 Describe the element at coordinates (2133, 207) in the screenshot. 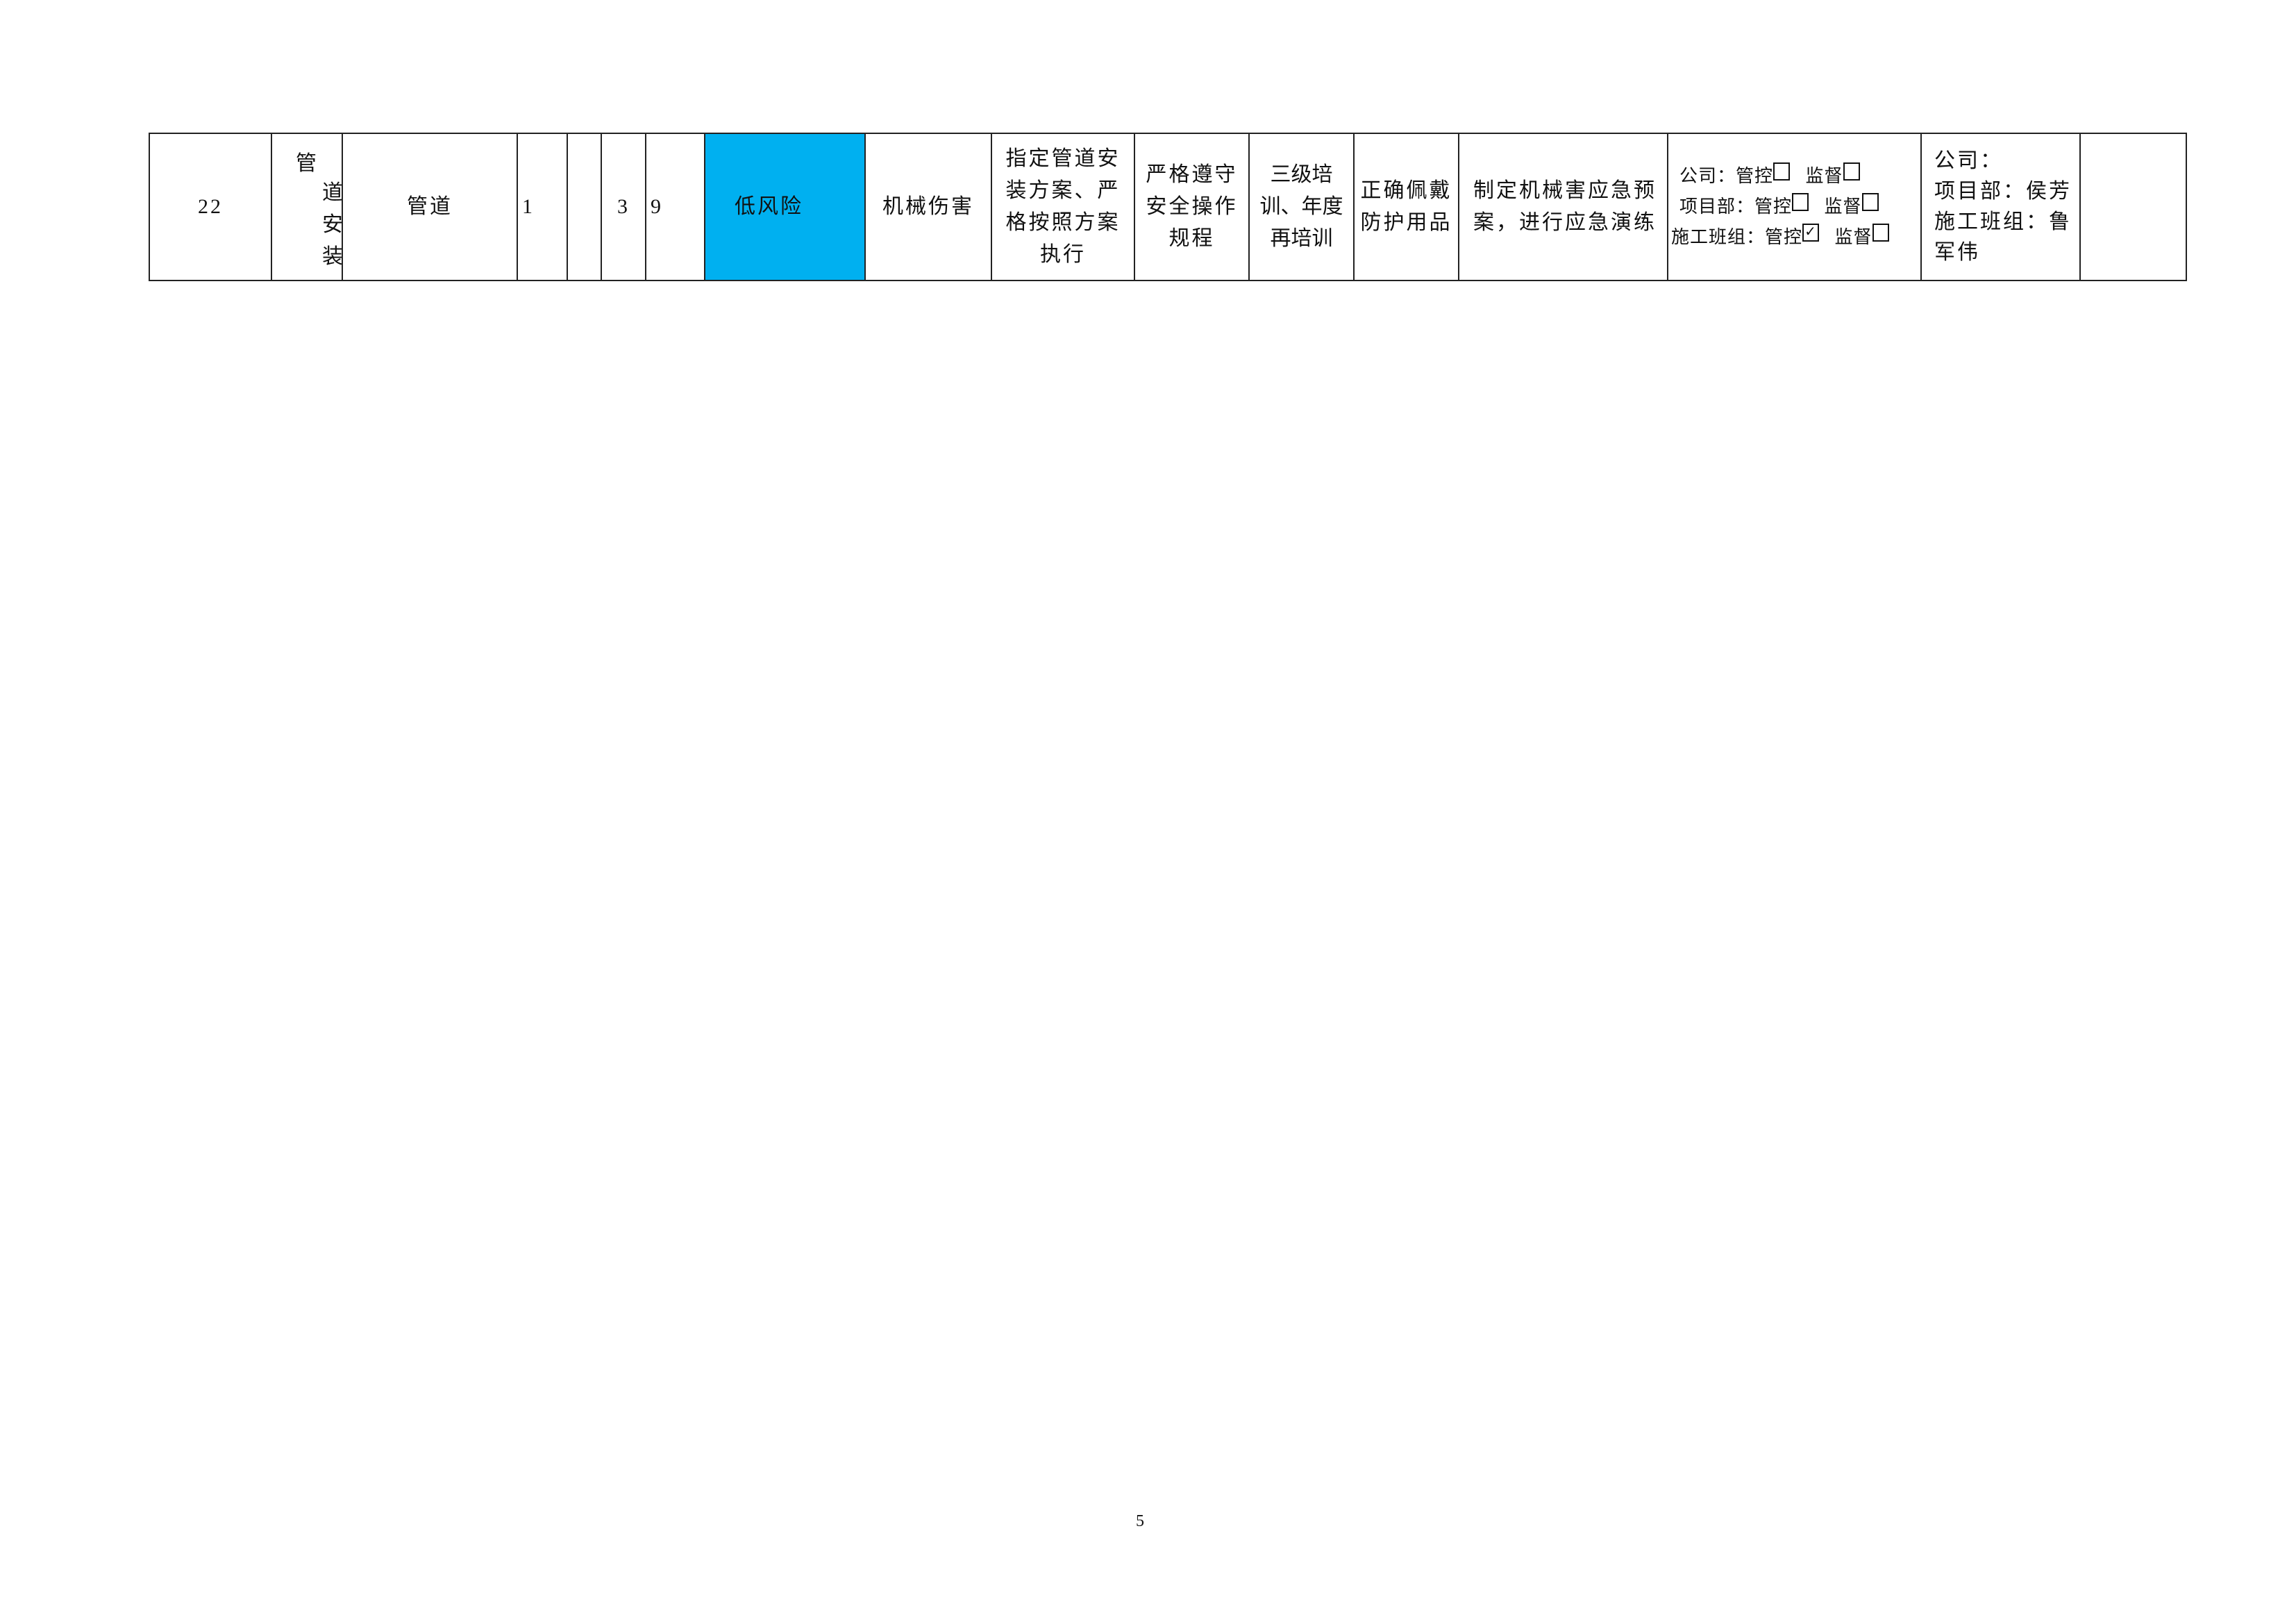

I see `remarks-cell` at that location.